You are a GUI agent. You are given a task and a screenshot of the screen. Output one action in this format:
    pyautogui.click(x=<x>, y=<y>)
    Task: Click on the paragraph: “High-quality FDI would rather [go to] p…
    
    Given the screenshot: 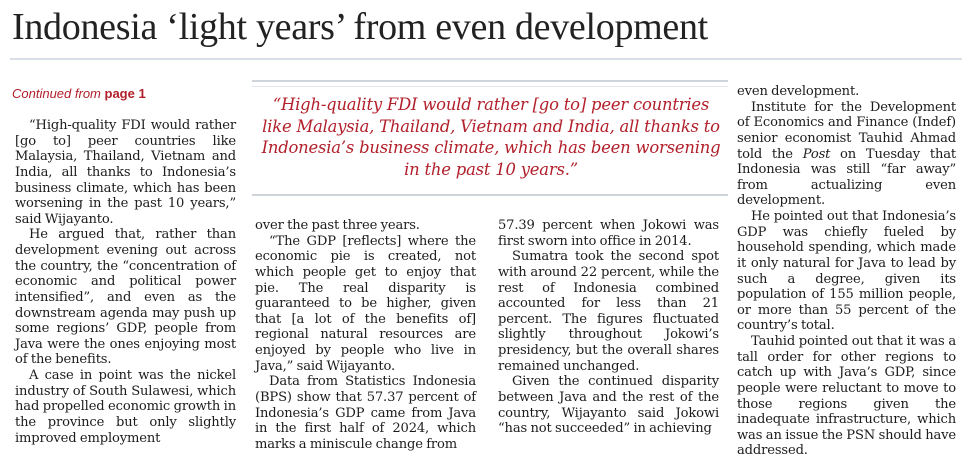 What is the action you would take?
    pyautogui.click(x=125, y=172)
    